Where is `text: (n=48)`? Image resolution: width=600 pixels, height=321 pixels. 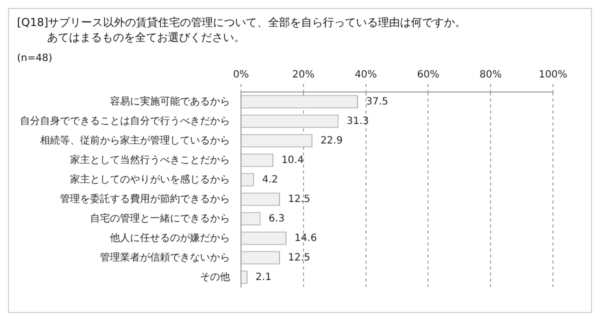
text: (n=48) is located at coordinates (35, 58).